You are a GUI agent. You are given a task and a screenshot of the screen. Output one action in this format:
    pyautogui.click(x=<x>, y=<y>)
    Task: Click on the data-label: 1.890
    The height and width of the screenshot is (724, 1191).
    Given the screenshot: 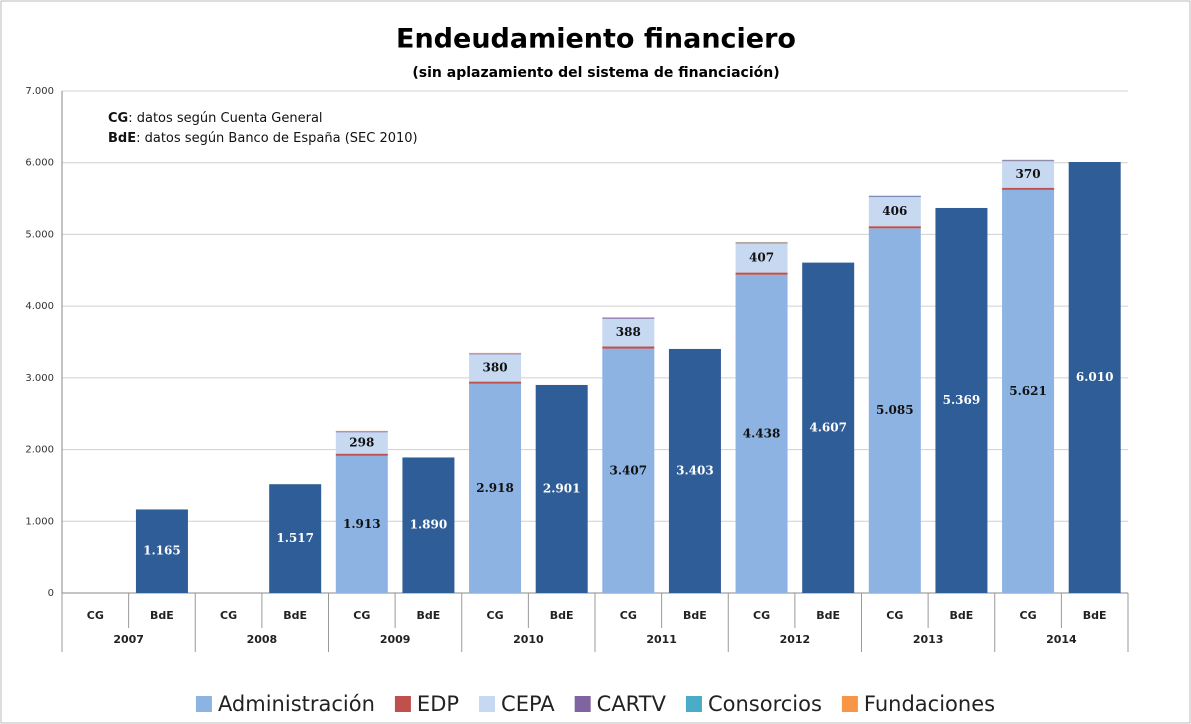 What is the action you would take?
    pyautogui.click(x=429, y=525)
    